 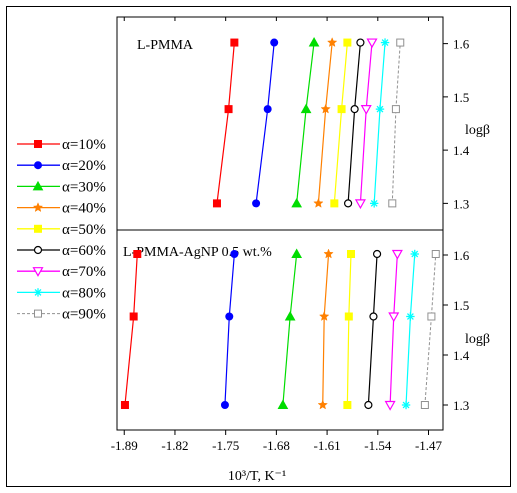 What do you see at coordinates (461, 355) in the screenshot?
I see `bottom-y-tick-label: 1.4` at bounding box center [461, 355].